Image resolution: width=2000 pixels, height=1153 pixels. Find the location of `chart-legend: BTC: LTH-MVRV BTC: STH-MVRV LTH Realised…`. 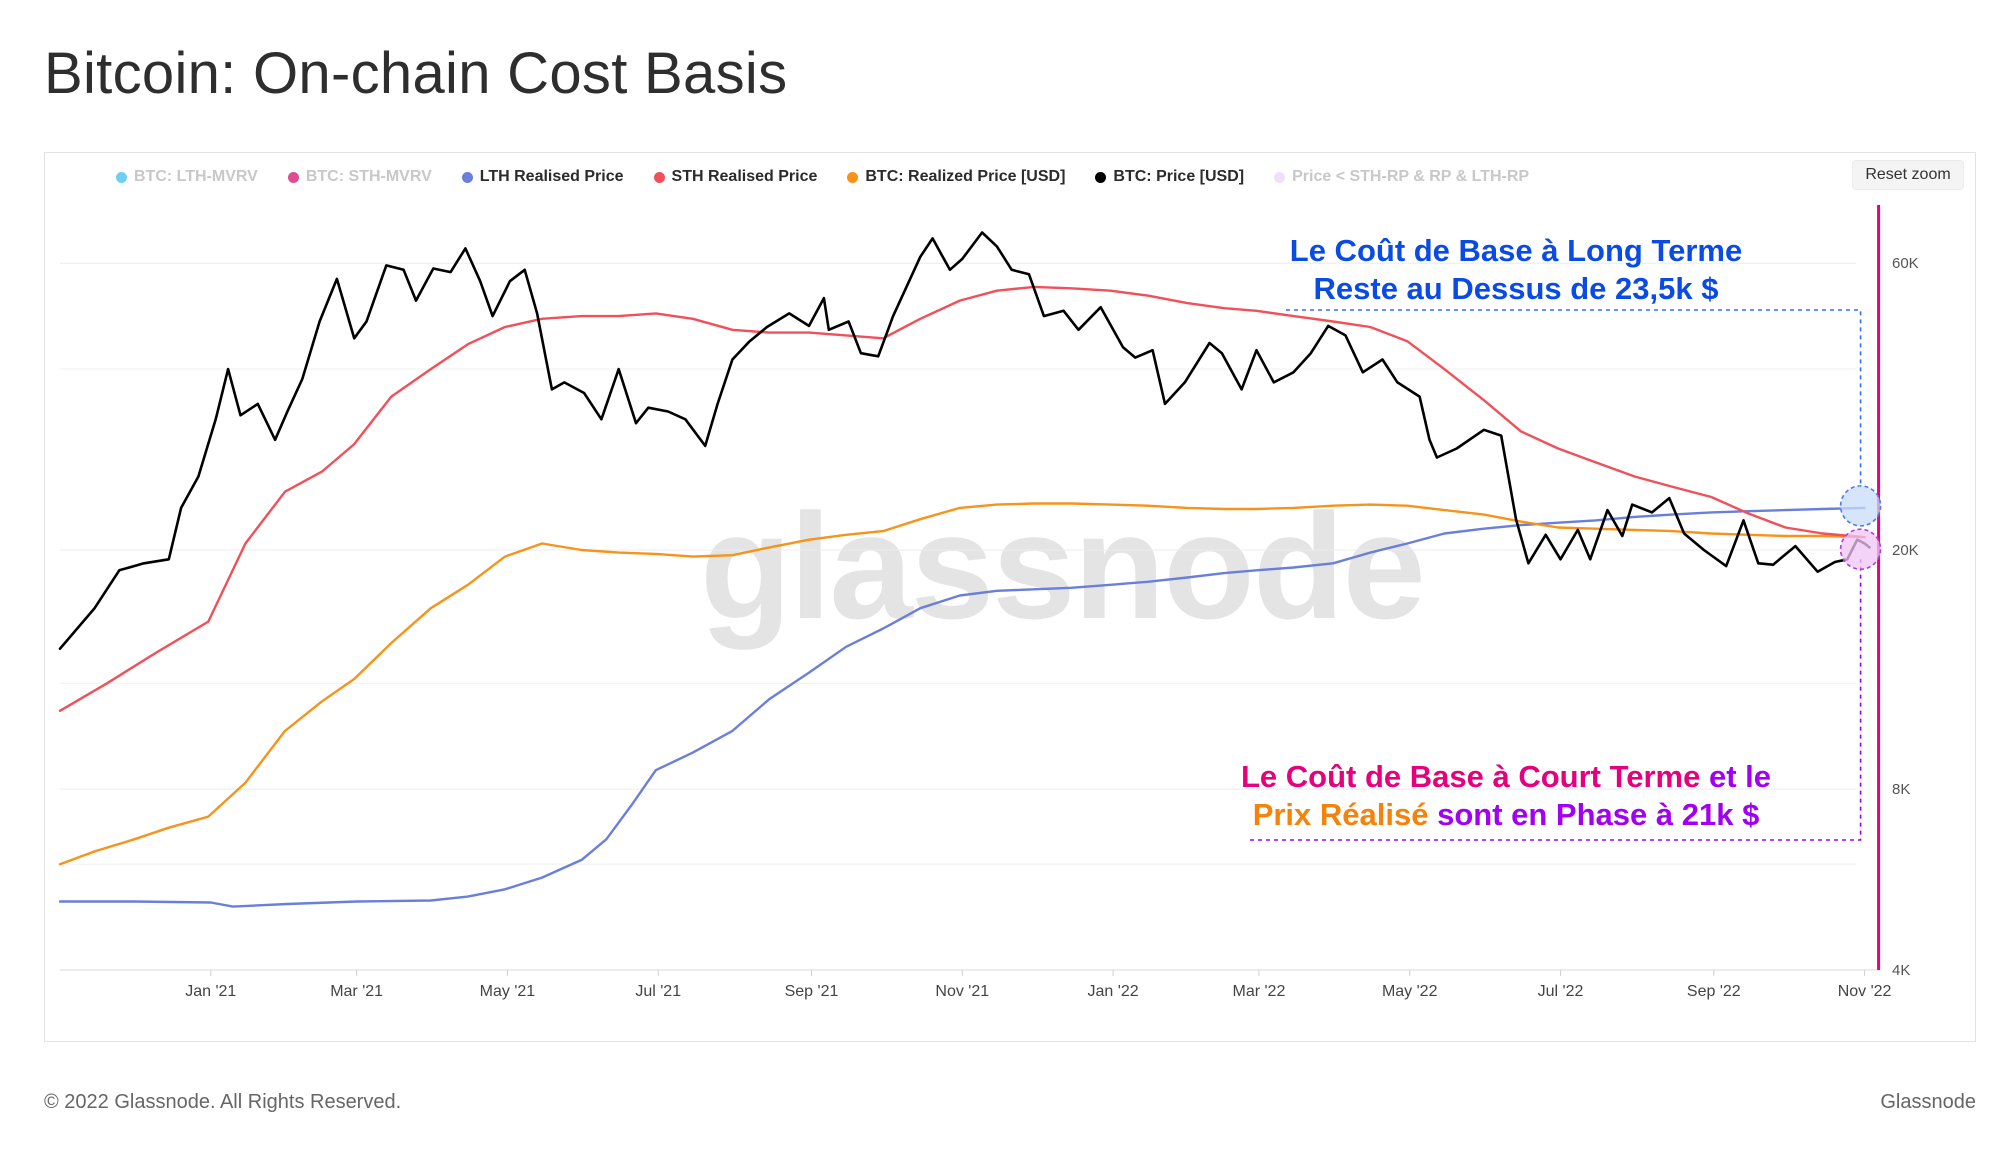

chart-legend: BTC: LTH-MVRV BTC: STH-MVRV LTH Realised… is located at coordinates (837, 177).